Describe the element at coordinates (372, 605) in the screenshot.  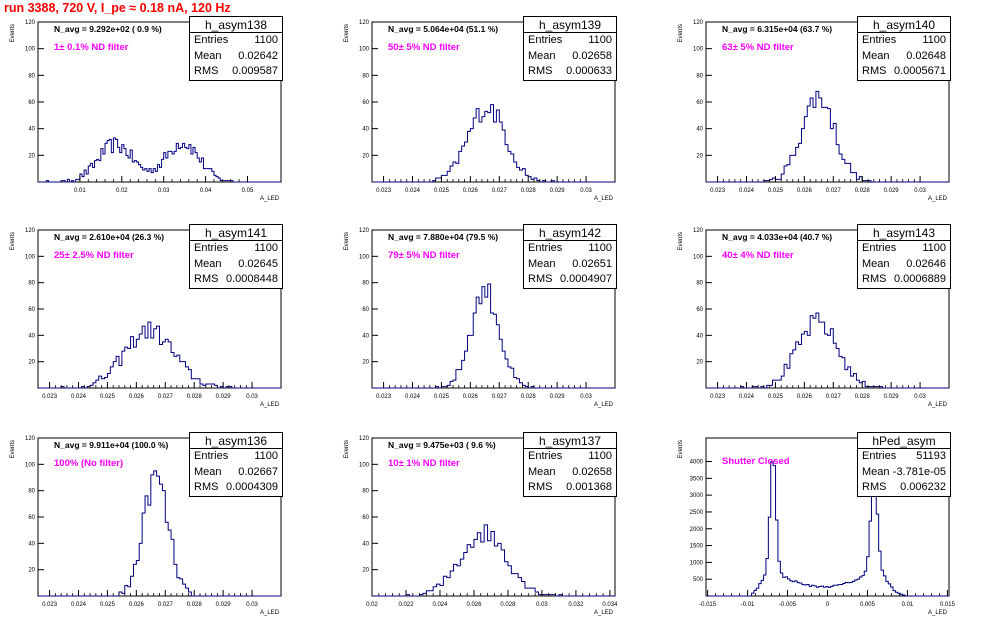
I see `x-tick-label: 0.02` at that location.